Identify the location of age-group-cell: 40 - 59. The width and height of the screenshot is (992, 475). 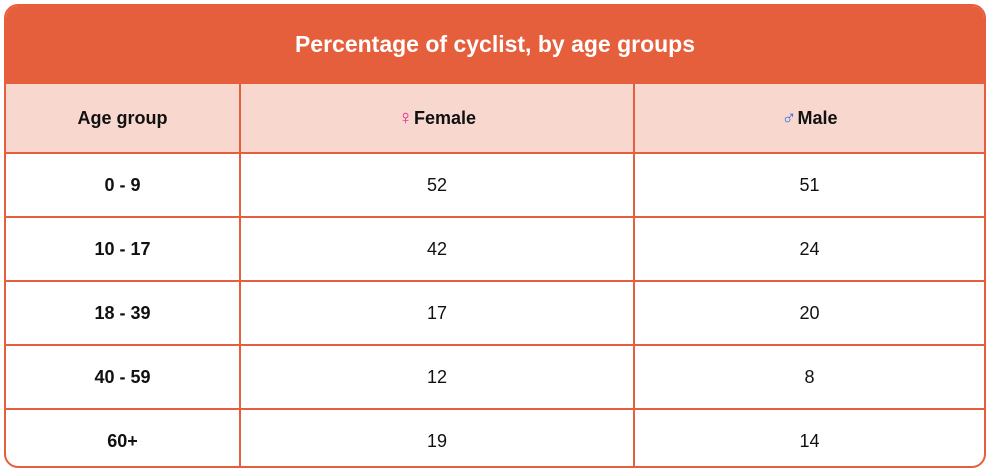
(123, 376).